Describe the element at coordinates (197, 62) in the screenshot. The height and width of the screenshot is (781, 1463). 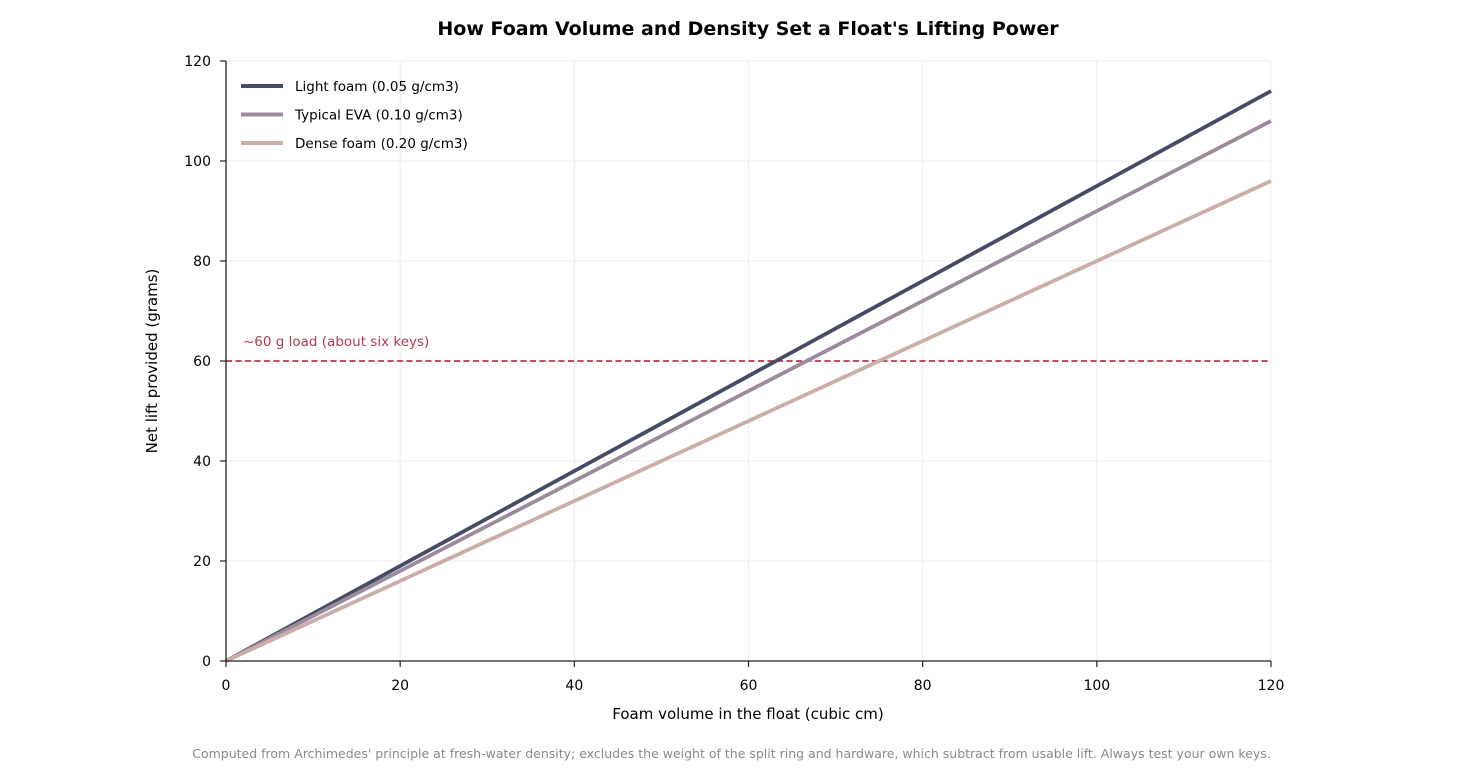
I see `y-tick-label: 120` at that location.